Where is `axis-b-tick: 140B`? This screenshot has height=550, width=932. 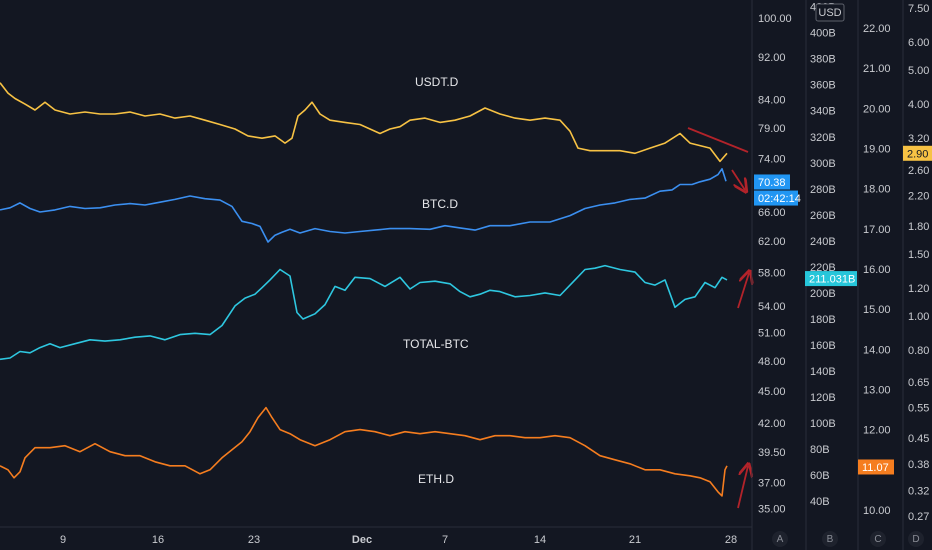 axis-b-tick: 140B is located at coordinates (823, 372).